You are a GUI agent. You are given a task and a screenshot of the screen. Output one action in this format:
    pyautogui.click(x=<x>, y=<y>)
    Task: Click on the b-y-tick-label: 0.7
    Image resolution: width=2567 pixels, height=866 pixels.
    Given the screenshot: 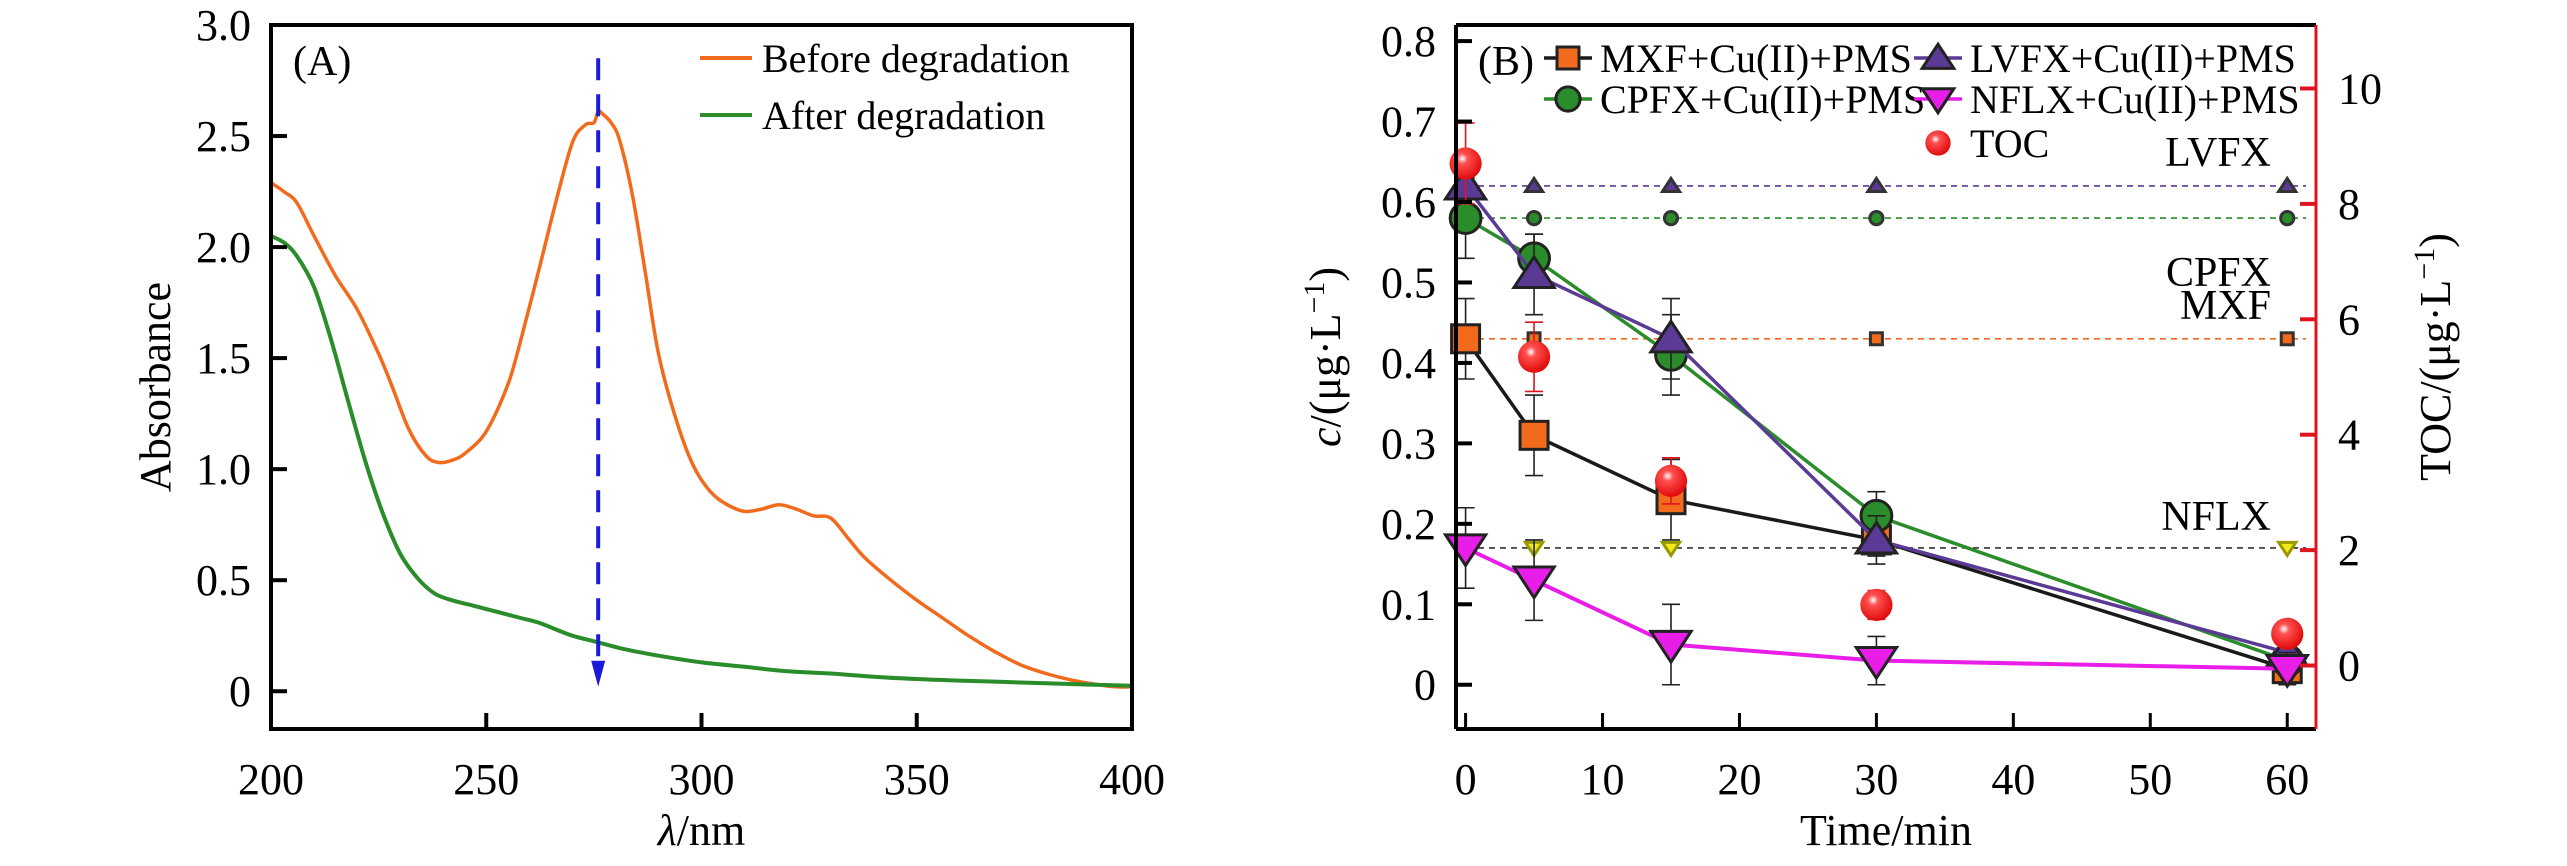 What is the action you would take?
    pyautogui.click(x=1408, y=122)
    